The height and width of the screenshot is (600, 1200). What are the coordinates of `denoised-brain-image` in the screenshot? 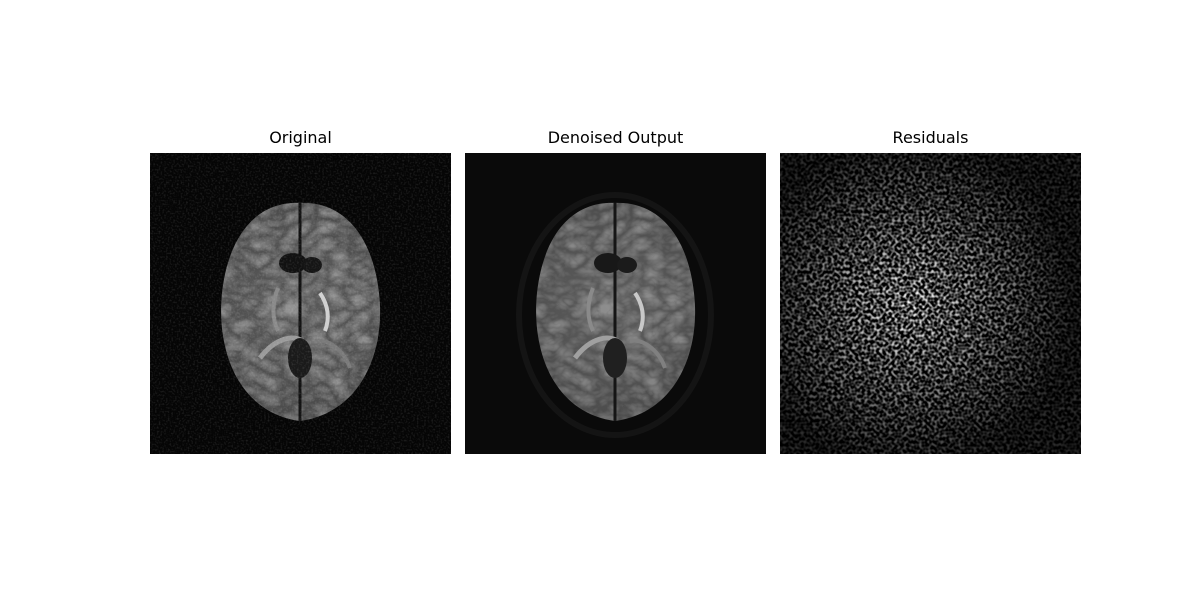 It's located at (615, 303).